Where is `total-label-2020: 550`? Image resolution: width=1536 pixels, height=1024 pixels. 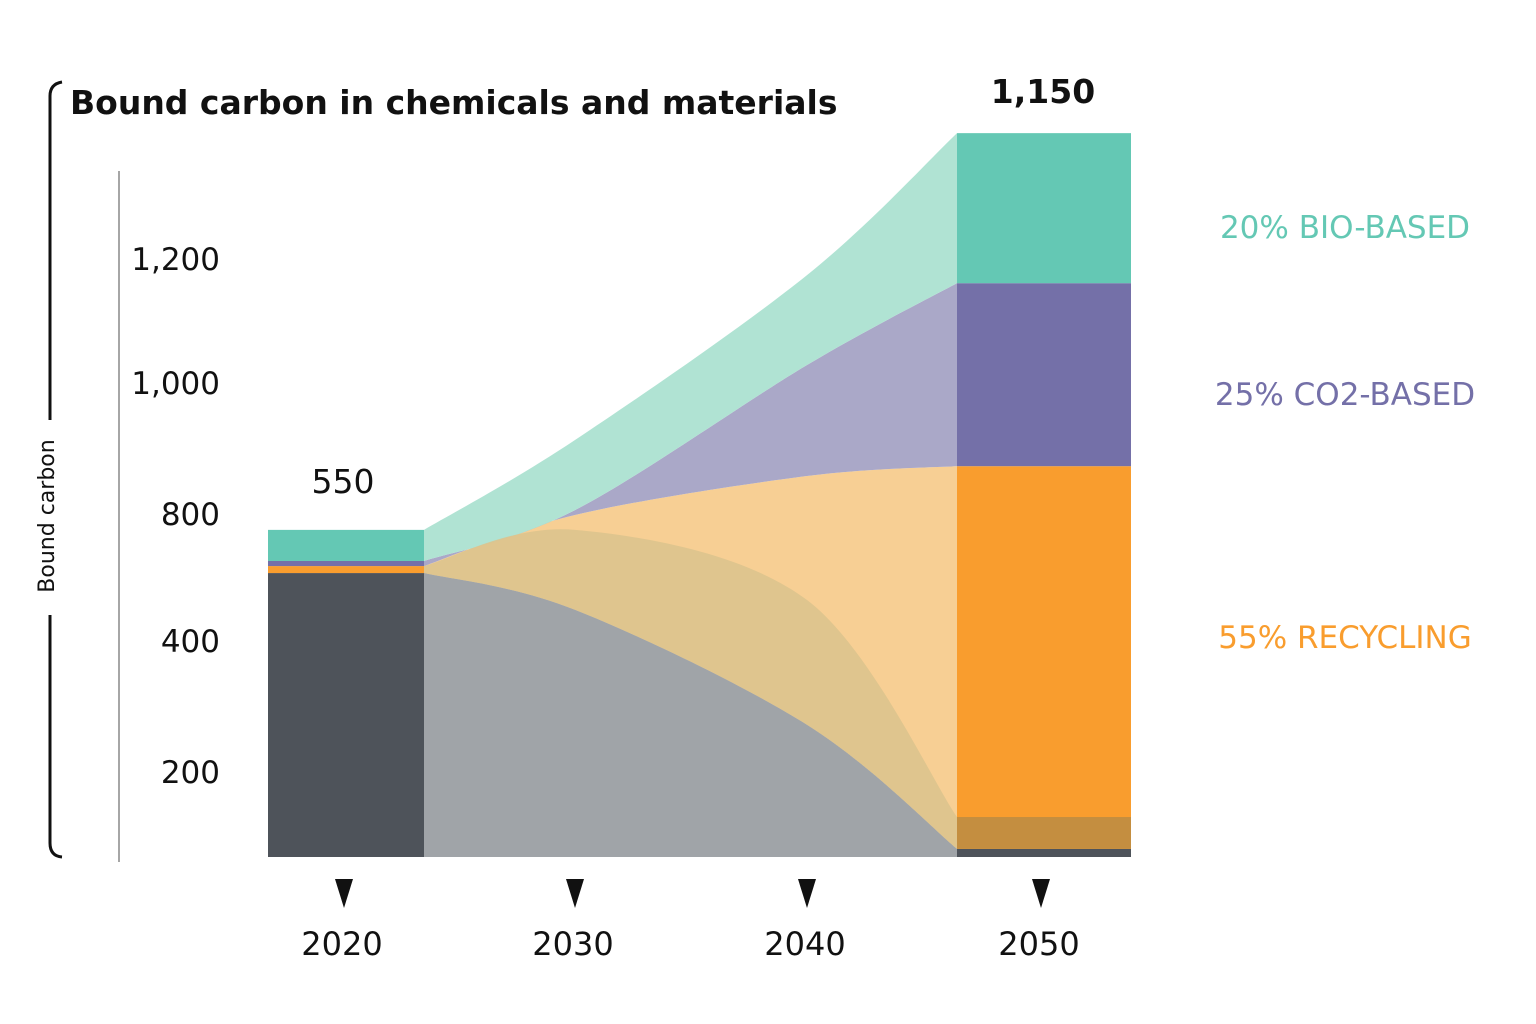 total-label-2020: 550 is located at coordinates (343, 481).